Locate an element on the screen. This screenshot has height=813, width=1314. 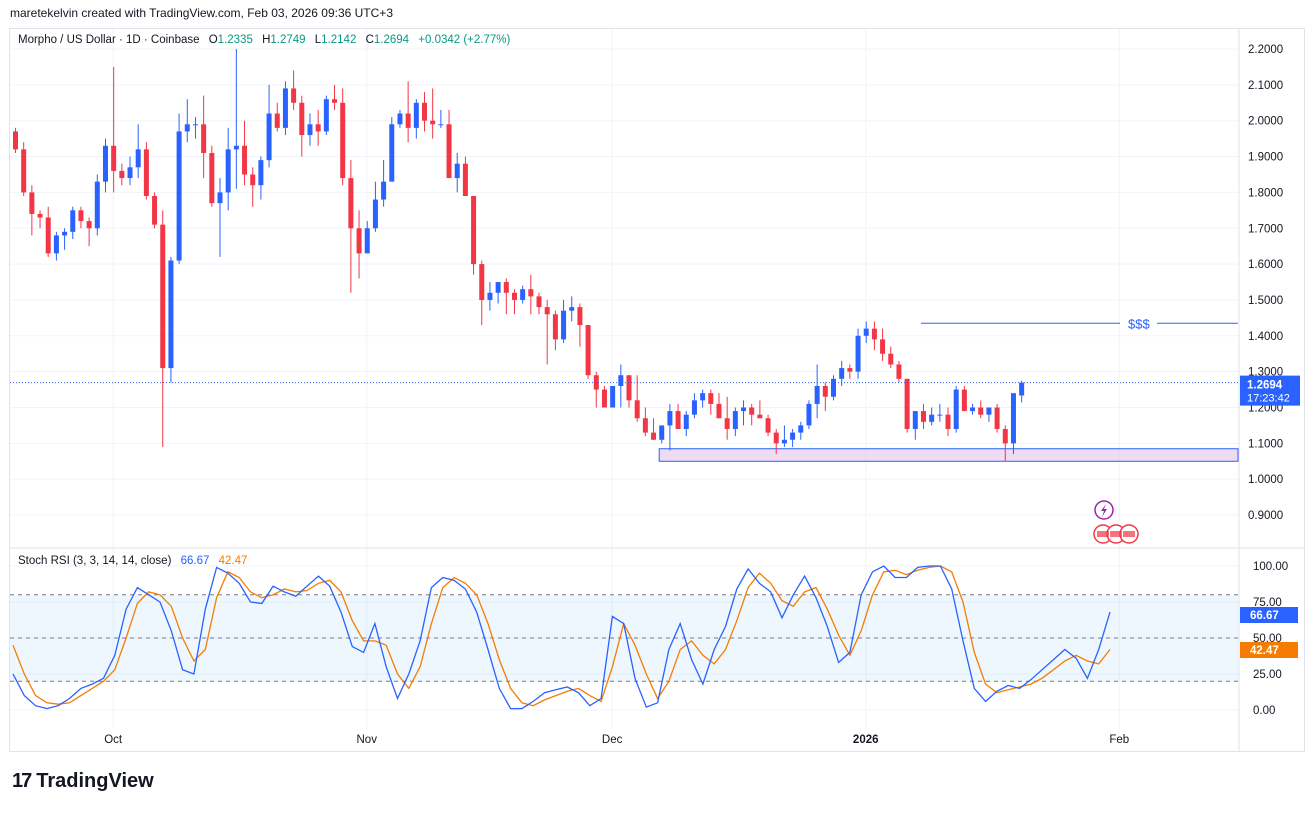
d-value-badge-text: 42.47 is located at coordinates (1264, 651).